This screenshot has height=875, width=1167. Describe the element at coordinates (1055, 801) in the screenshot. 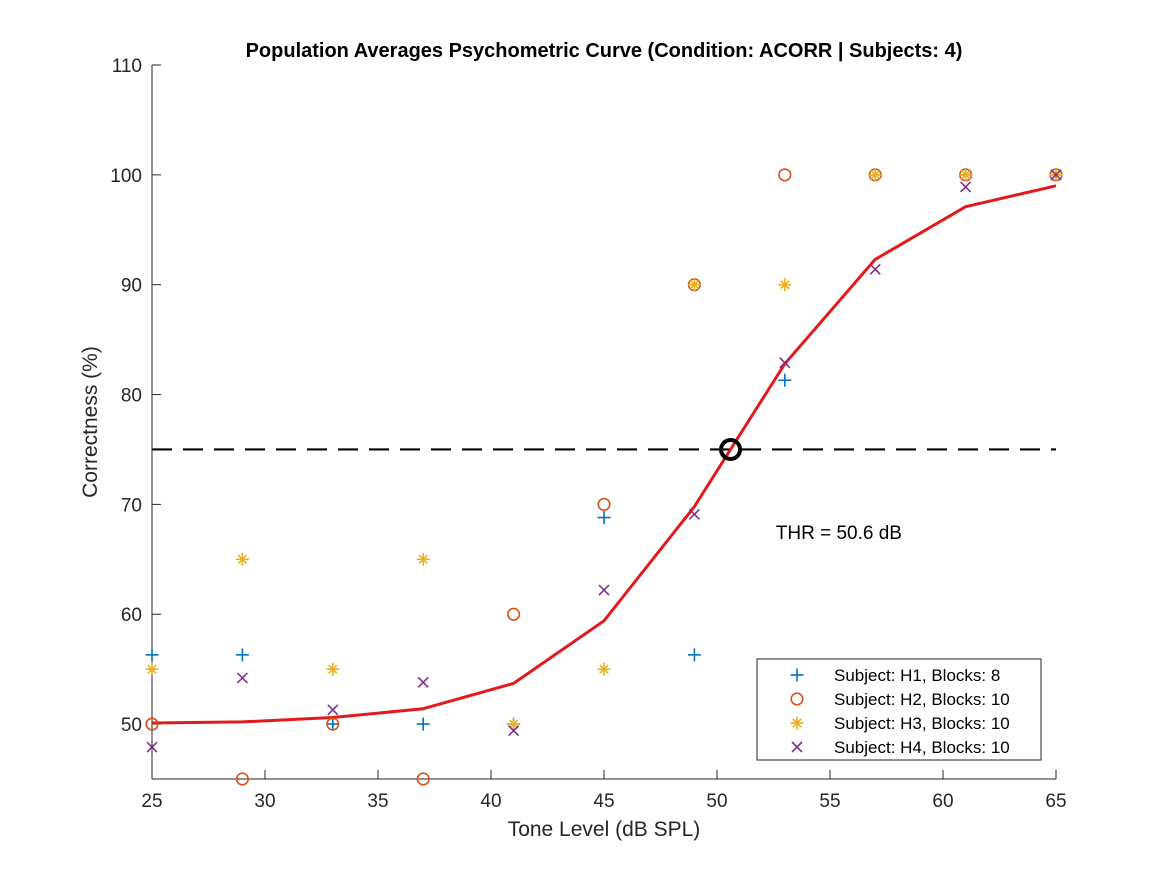

I see `x-tick-label: 65` at that location.